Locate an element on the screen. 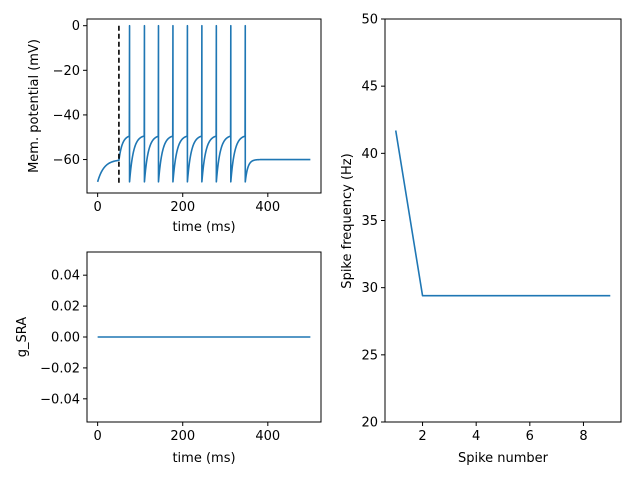 The image size is (640, 480). frequency-y-tick-label: 40 is located at coordinates (369, 154).